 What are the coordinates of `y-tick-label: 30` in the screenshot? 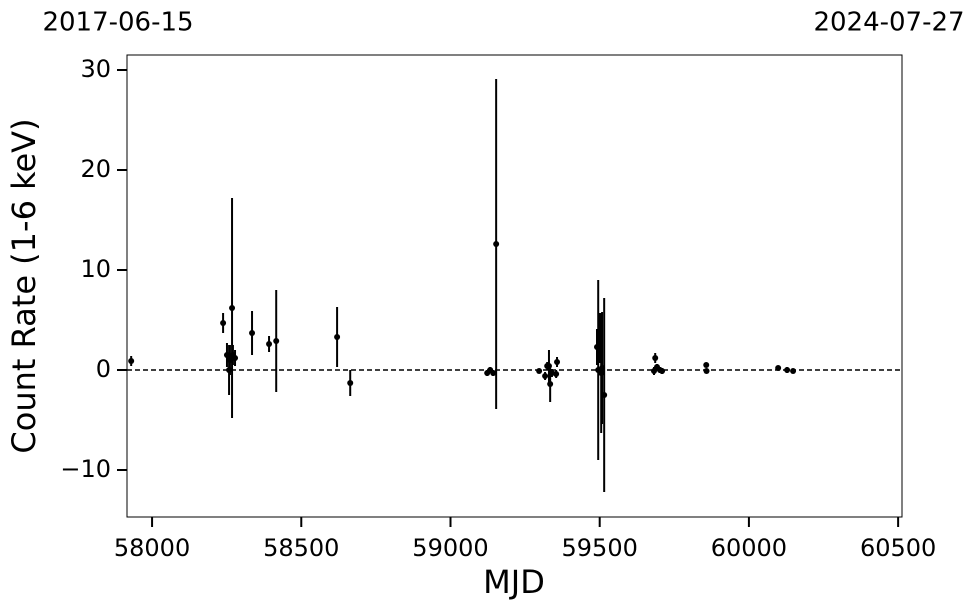 It's located at (95, 69).